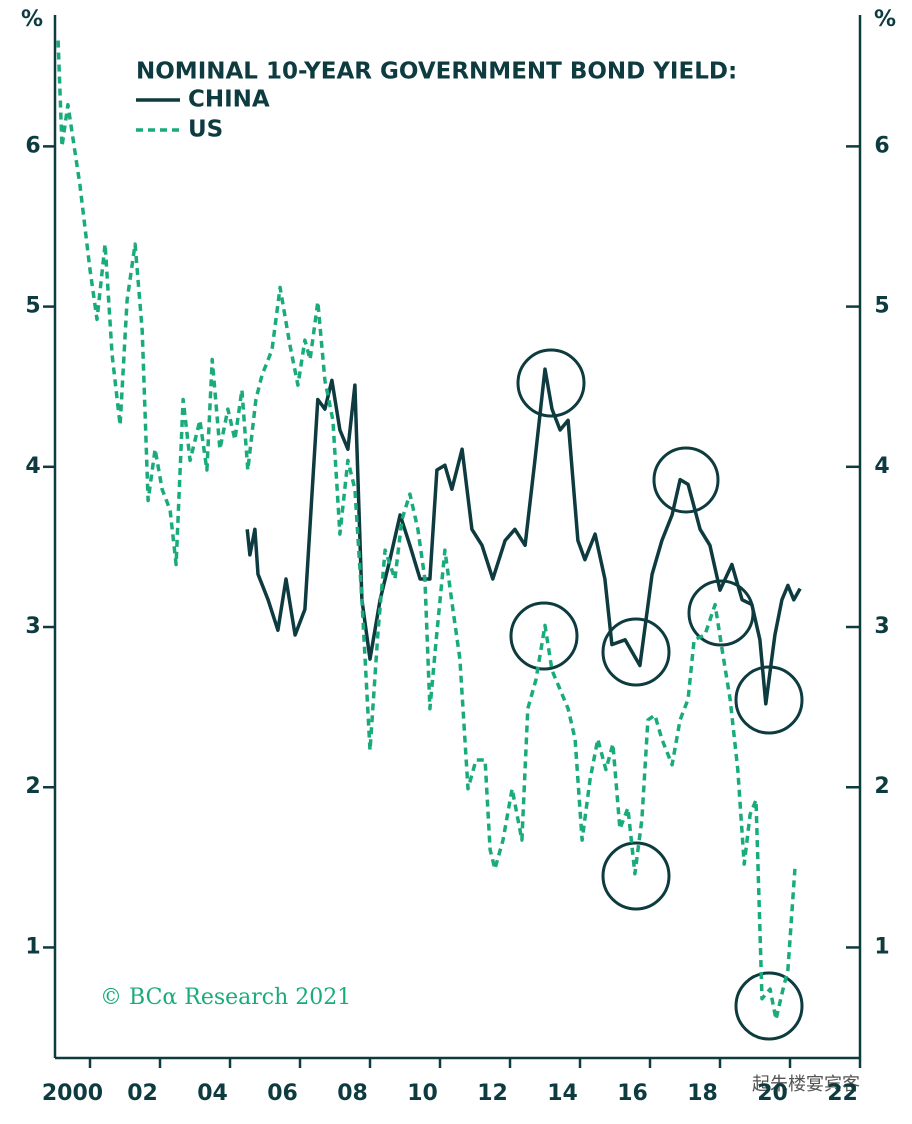  I want to click on x-tick-label: 02, so click(142, 1093).